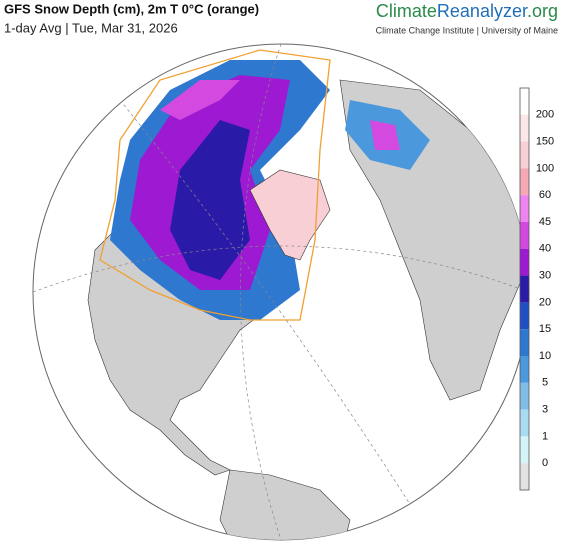 The height and width of the screenshot is (543, 562). I want to click on subtitle: 1-day Avg | Tue, Mar 31, 2026, so click(91, 27).